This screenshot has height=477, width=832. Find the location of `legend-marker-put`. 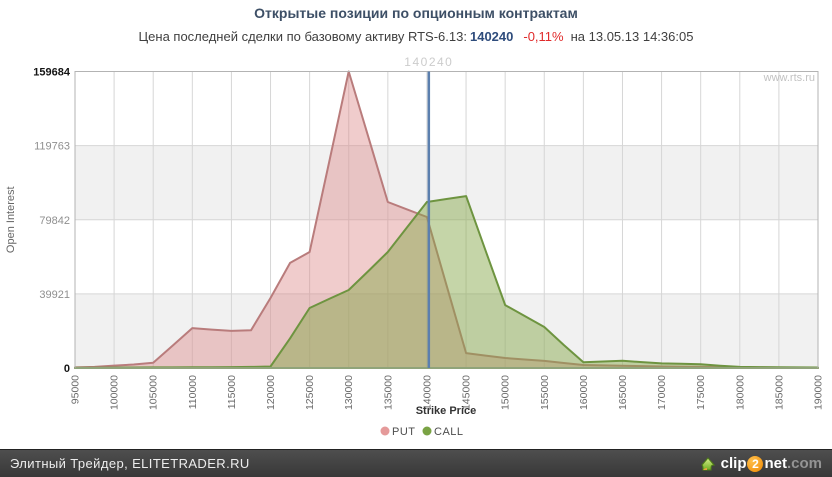

legend-marker-put is located at coordinates (385, 431).